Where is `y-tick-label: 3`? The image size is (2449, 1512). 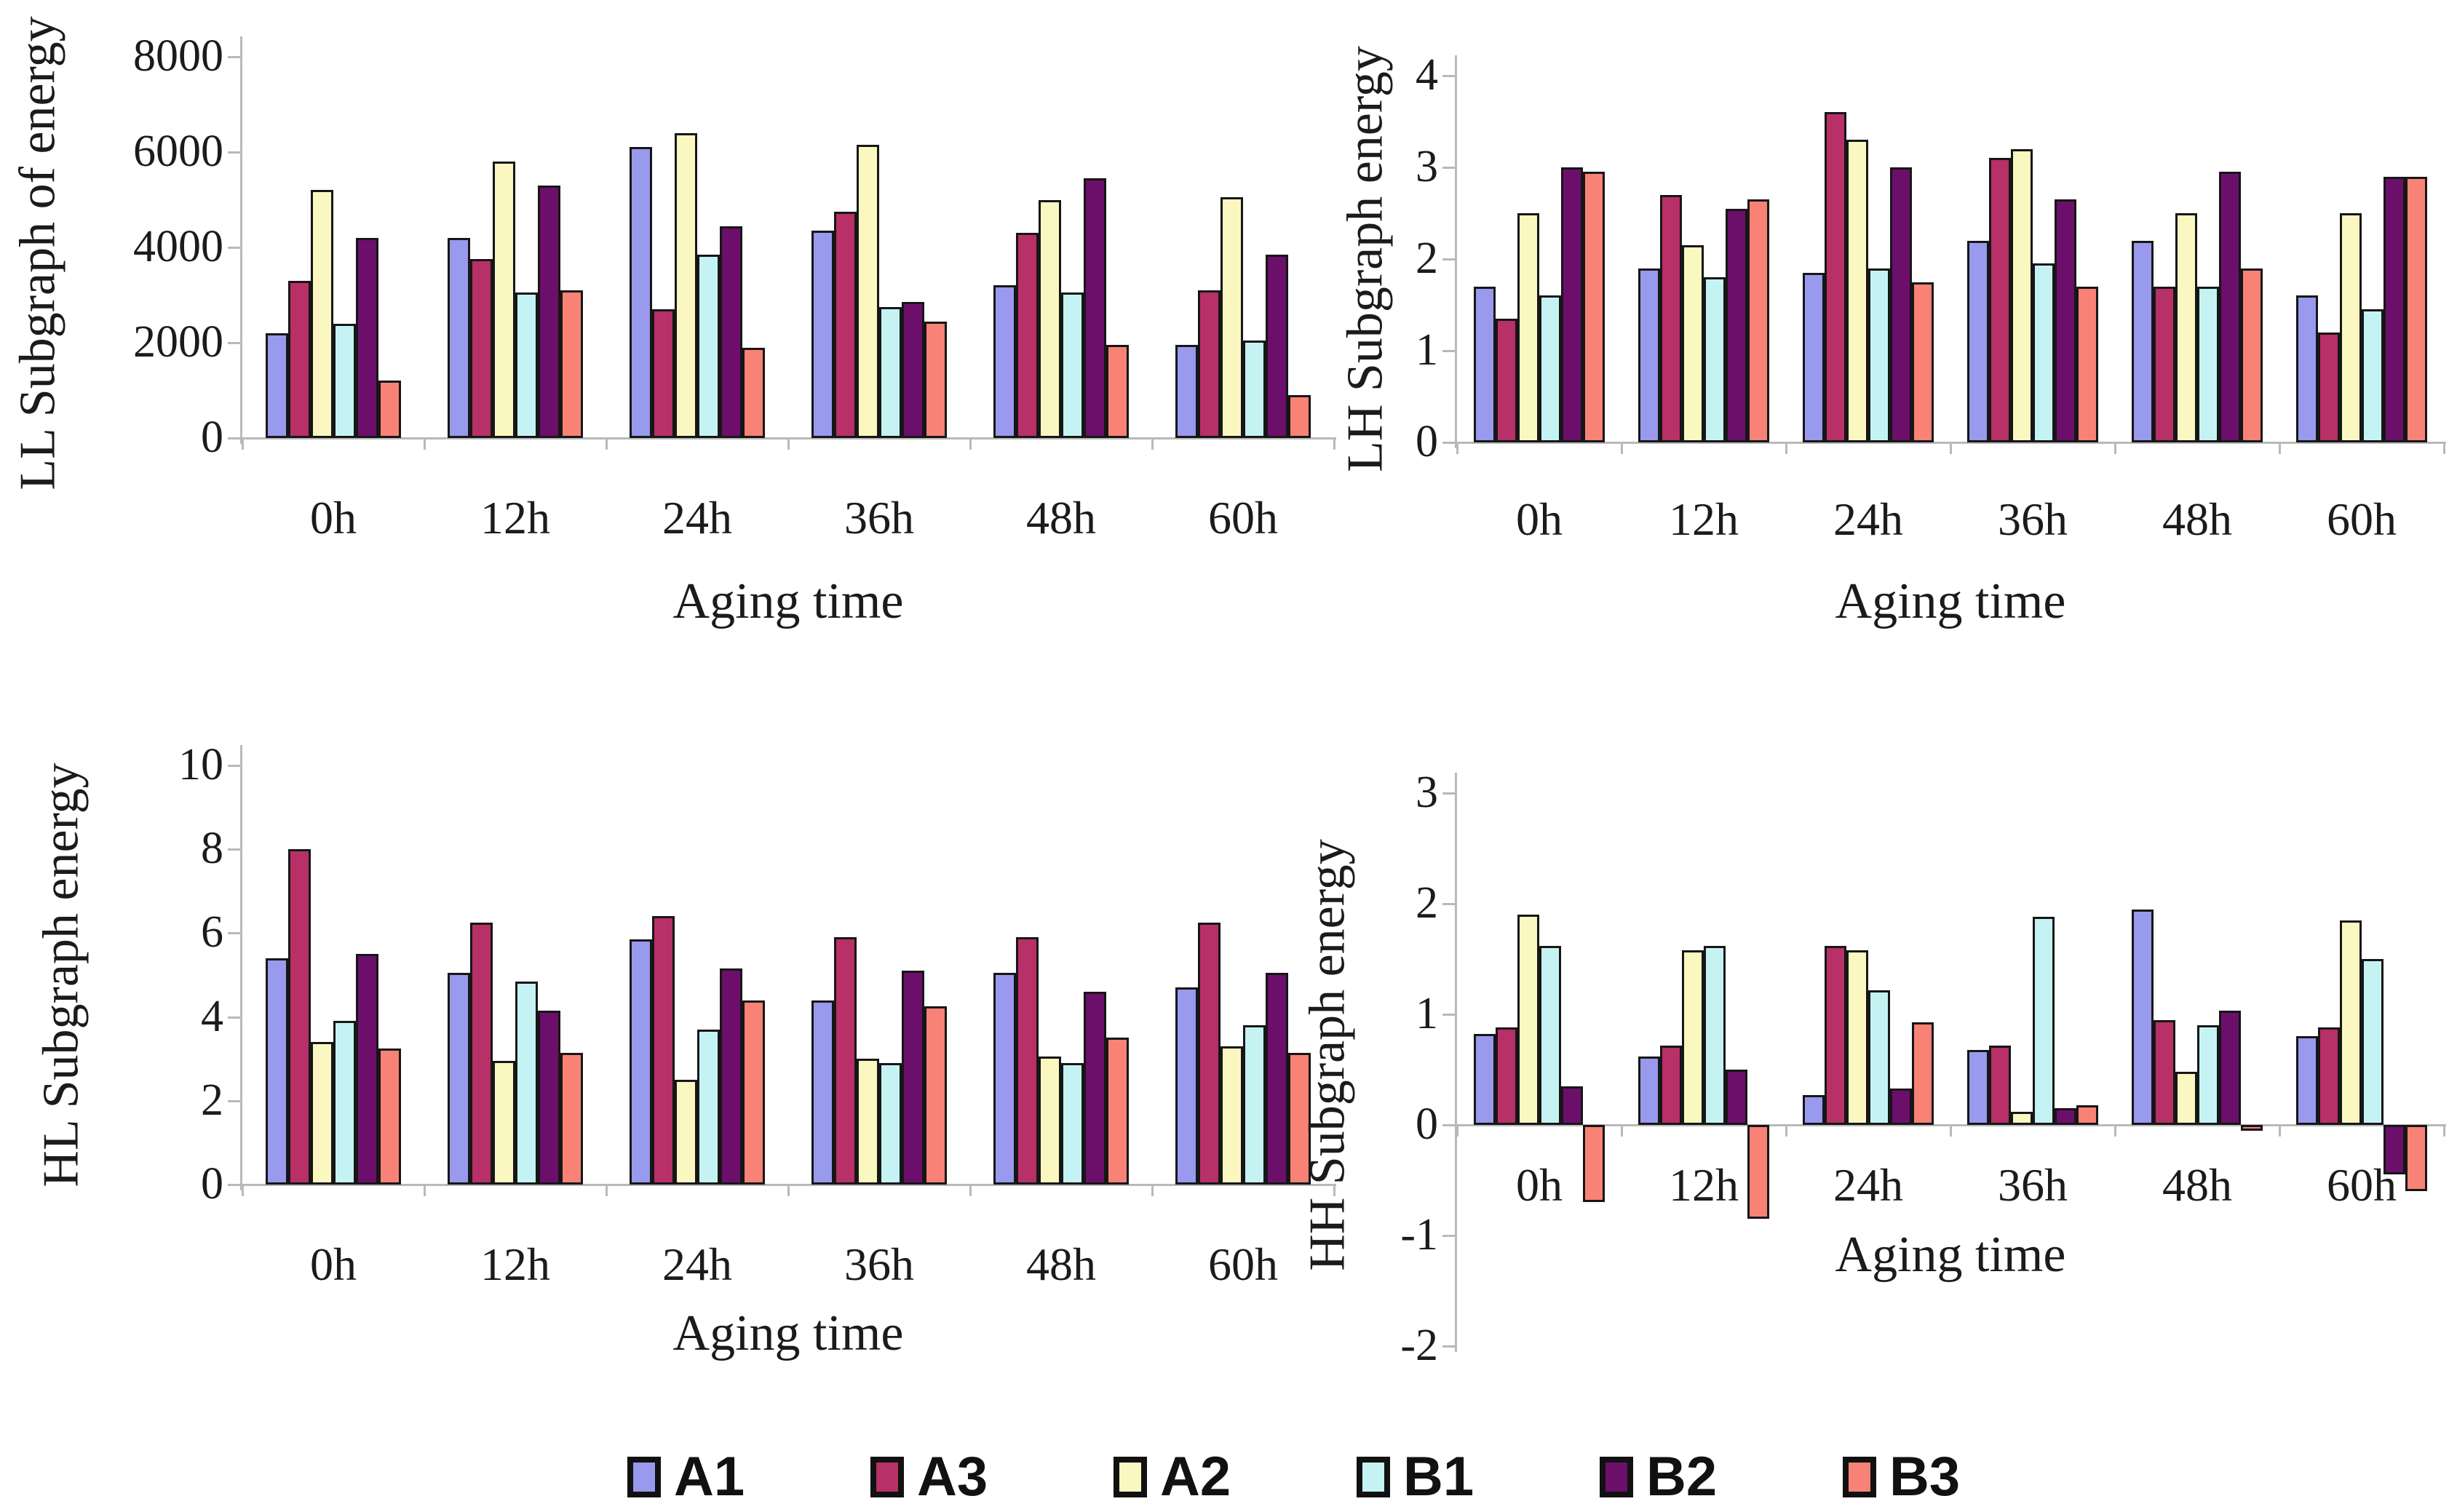 y-tick-label: 3 is located at coordinates (1427, 166).